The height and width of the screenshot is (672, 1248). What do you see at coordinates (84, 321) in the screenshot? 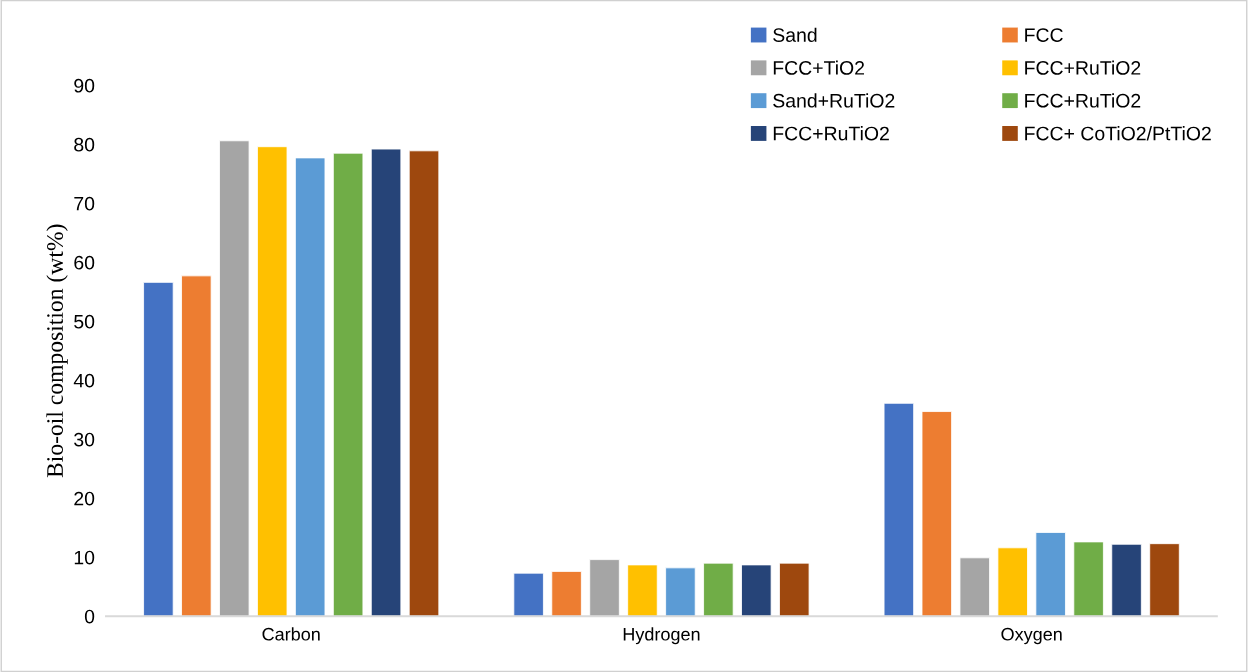
I see `y-tick-label: 50` at bounding box center [84, 321].